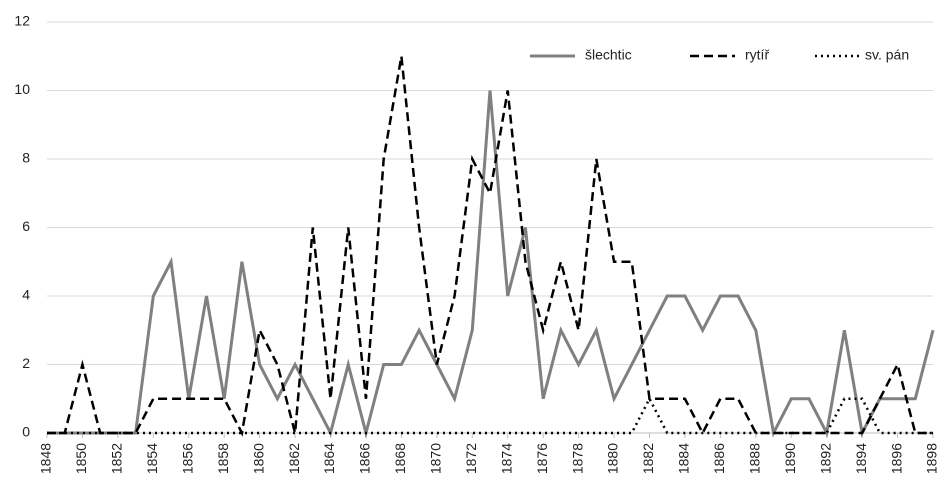  What do you see at coordinates (152, 458) in the screenshot?
I see `x-tick-label: 1854` at bounding box center [152, 458].